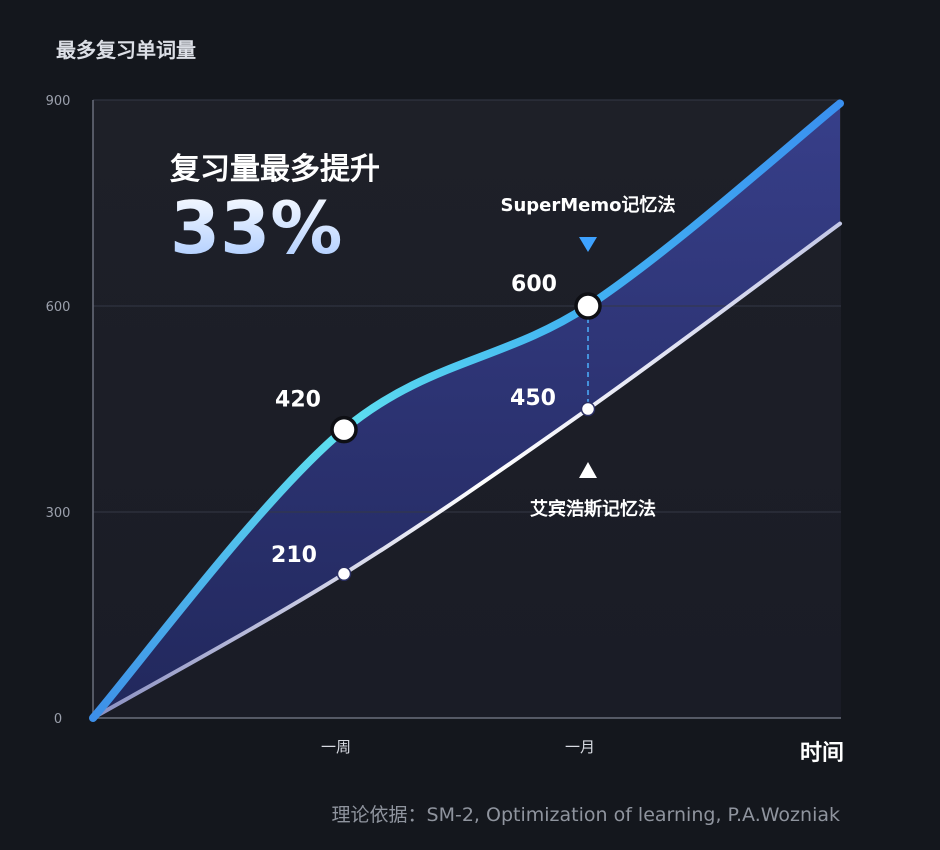  I want to click on x-axis-label: 时间, so click(822, 753).